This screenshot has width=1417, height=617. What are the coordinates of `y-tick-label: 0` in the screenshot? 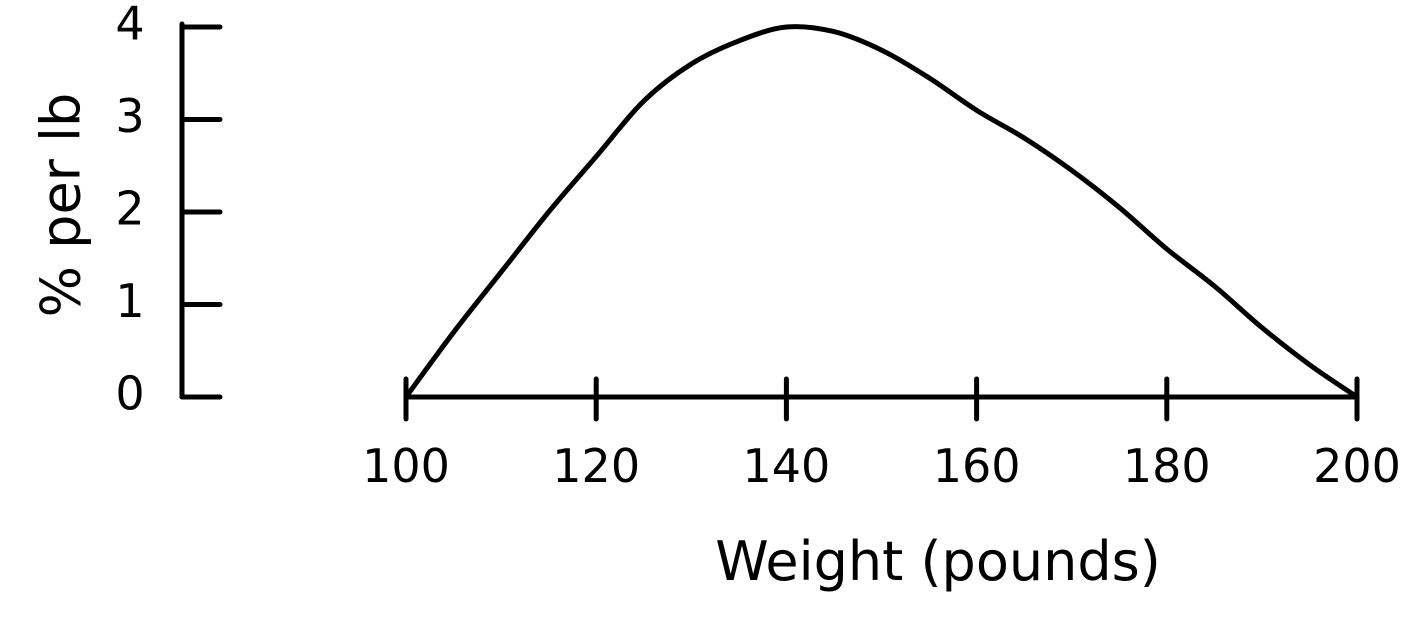 It's located at (129, 394).